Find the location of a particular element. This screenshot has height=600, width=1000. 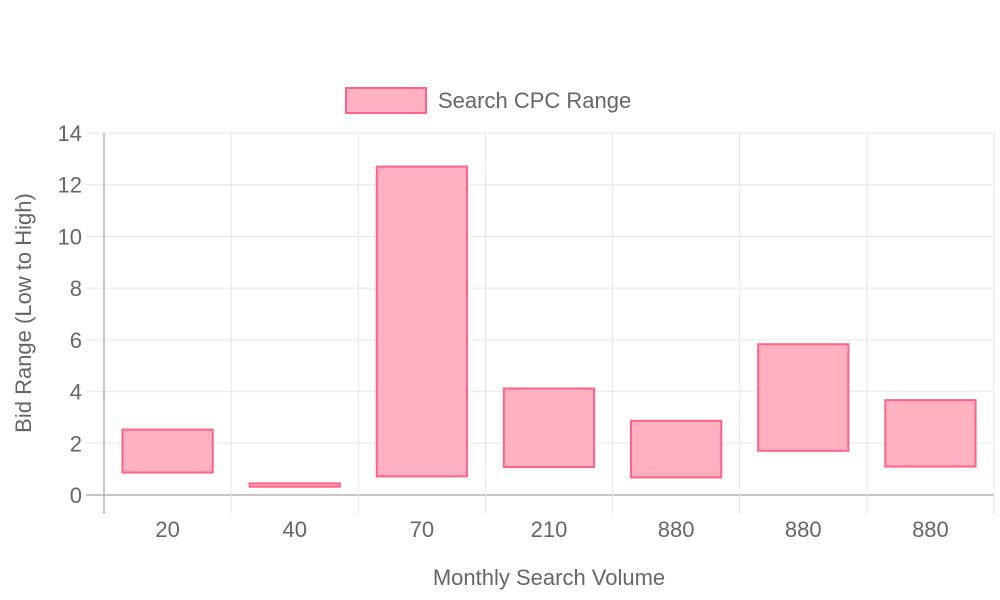

y-tick-label: 14 is located at coordinates (70, 133).